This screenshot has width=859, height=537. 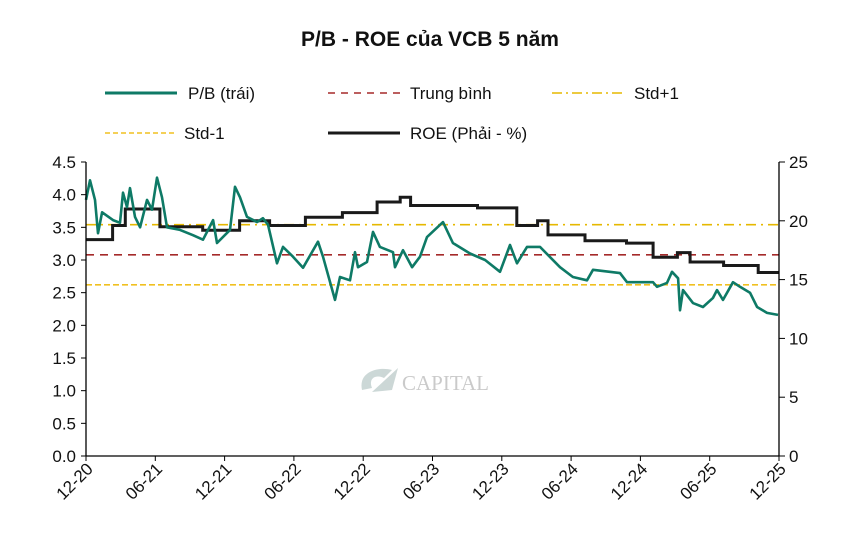 What do you see at coordinates (793, 456) in the screenshot?
I see `right-axis-tick-label: 0` at bounding box center [793, 456].